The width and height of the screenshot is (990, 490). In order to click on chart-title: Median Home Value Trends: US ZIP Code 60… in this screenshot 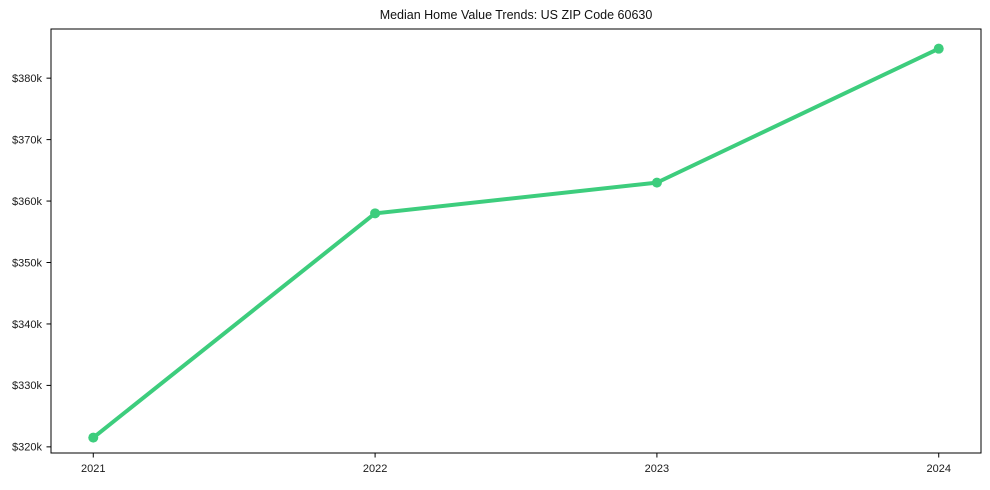, I will do `click(516, 15)`.